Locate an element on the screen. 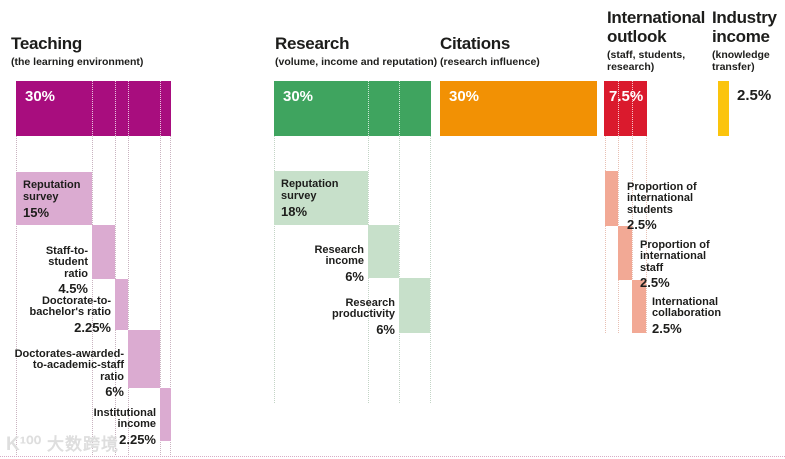 The image size is (785, 459). research-weight: 30% is located at coordinates (298, 96).